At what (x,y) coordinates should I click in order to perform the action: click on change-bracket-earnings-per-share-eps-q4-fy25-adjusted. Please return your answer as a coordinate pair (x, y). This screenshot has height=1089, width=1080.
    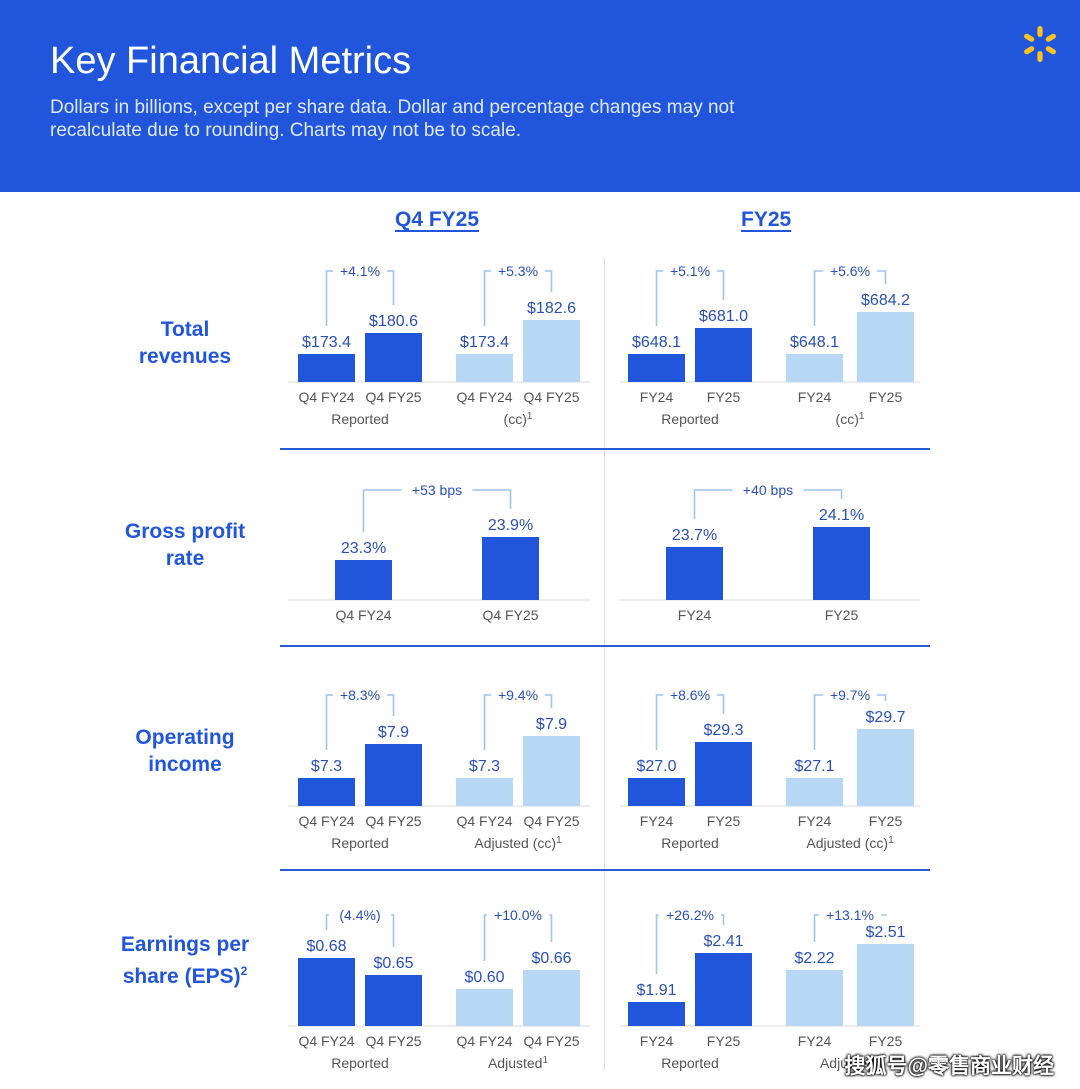
    Looking at the image, I should click on (518, 937).